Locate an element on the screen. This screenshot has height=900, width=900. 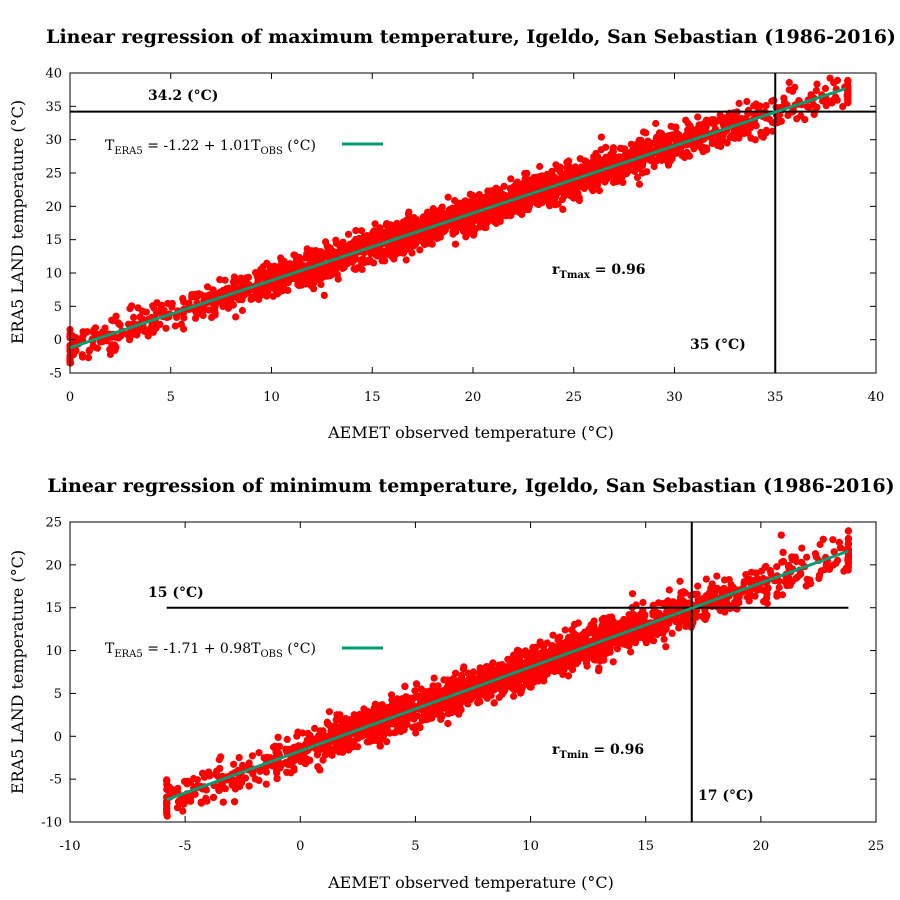
y-tick-label: 35 is located at coordinates (53, 107).